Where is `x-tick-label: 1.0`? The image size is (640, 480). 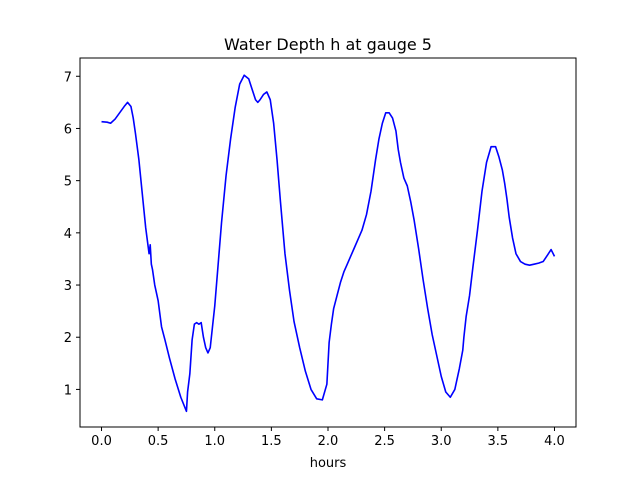
x-tick-label: 1.0 is located at coordinates (214, 441).